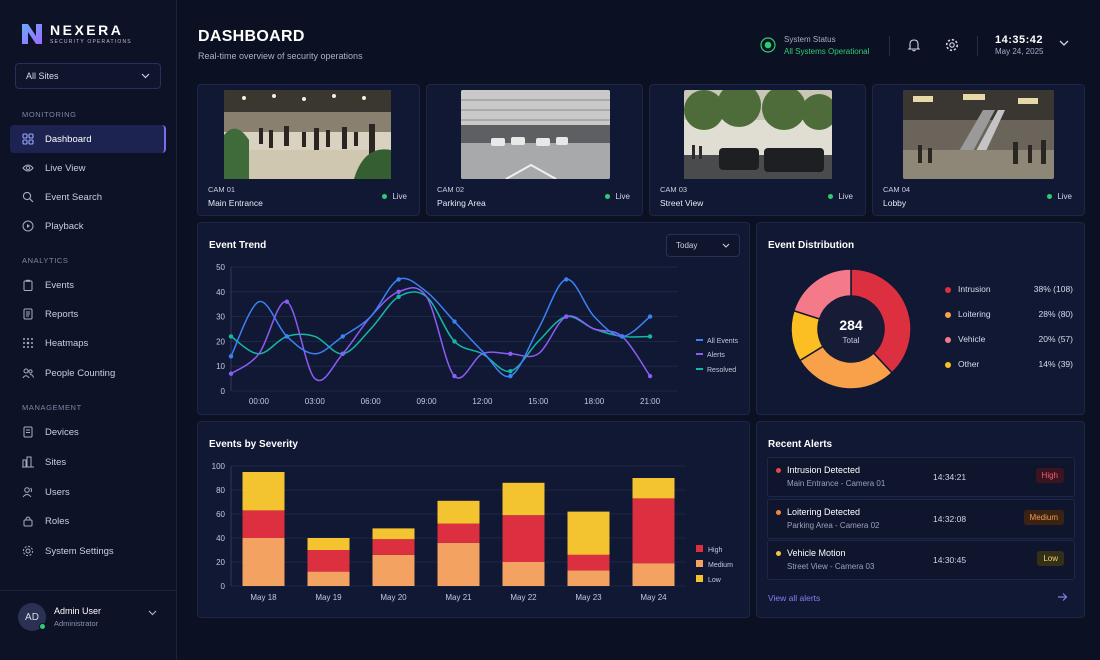 The height and width of the screenshot is (660, 1100). I want to click on sidebar-item-people-counting: People Counting, so click(88, 373).